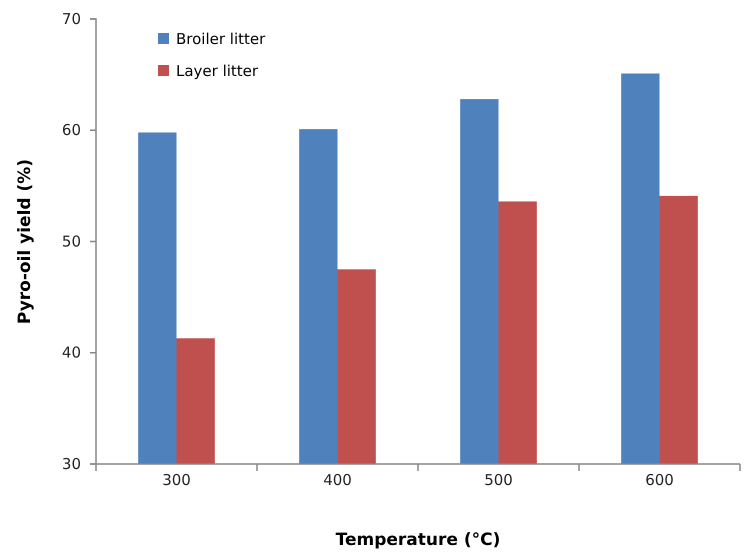 The width and height of the screenshot is (745, 555). I want to click on y-tick-label: 60, so click(71, 130).